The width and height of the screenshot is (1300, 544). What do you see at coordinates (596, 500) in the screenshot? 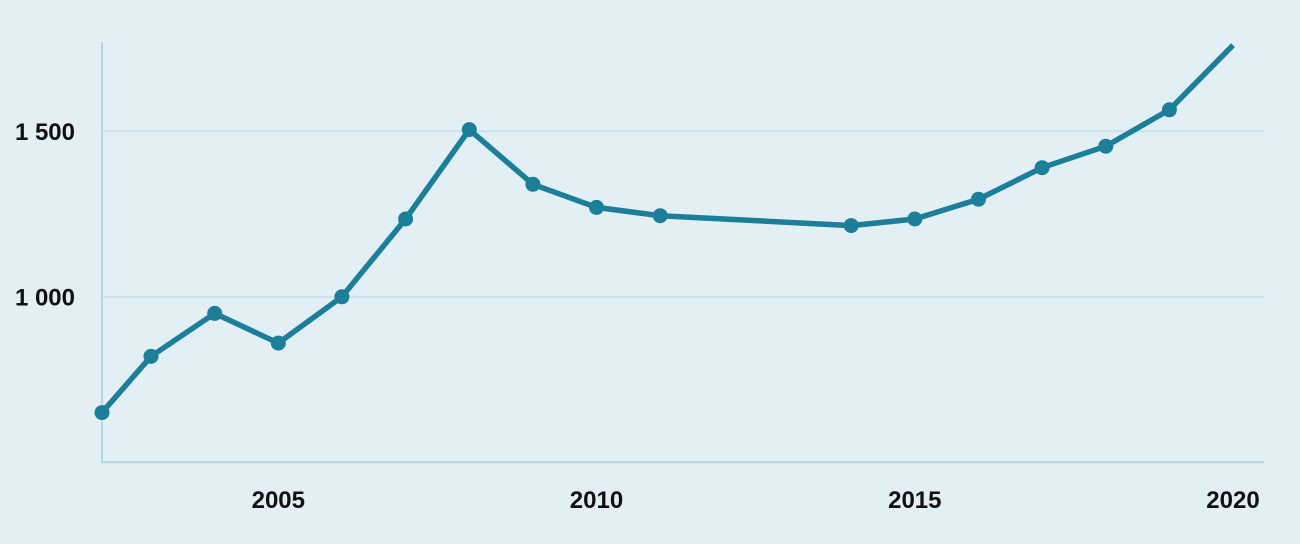
I see `x-tick-label-2010: 2010` at bounding box center [596, 500].